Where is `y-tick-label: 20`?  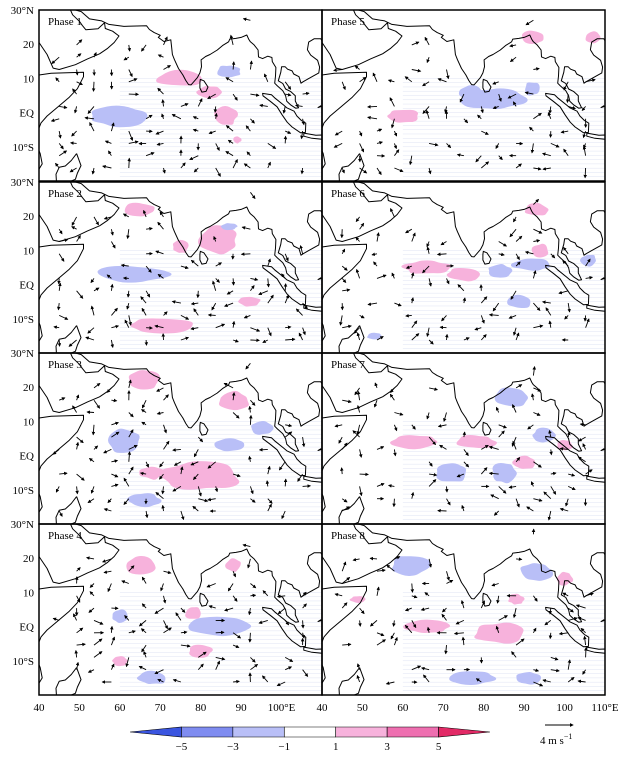
y-tick-label: 20 is located at coordinates (29, 559).